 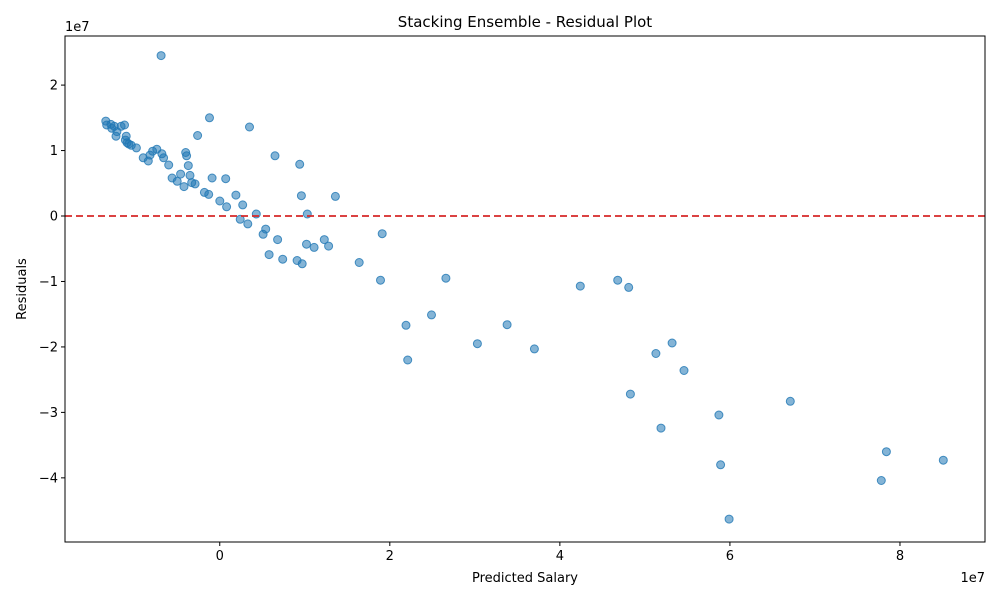 I want to click on y-tick-label: 1, so click(x=54, y=151).